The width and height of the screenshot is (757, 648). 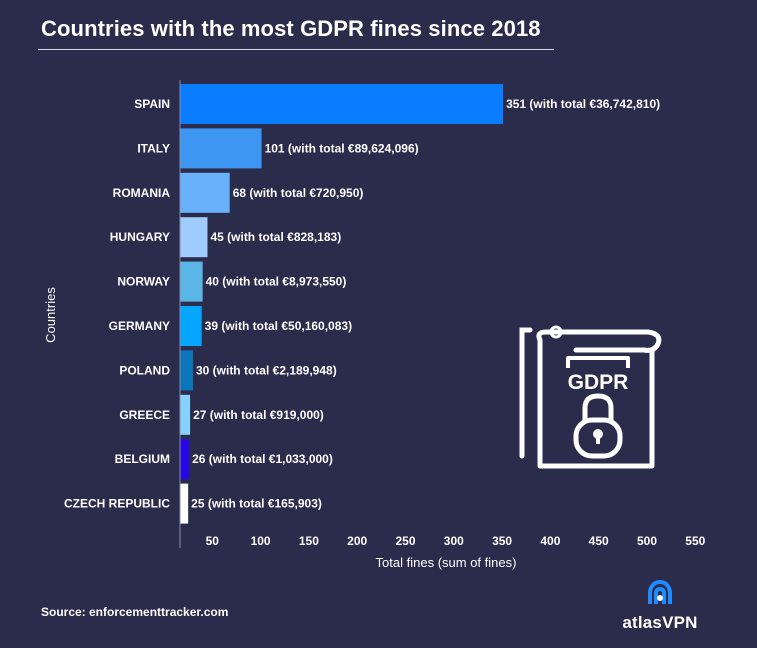 I want to click on x-tick-label: 200, so click(x=357, y=541).